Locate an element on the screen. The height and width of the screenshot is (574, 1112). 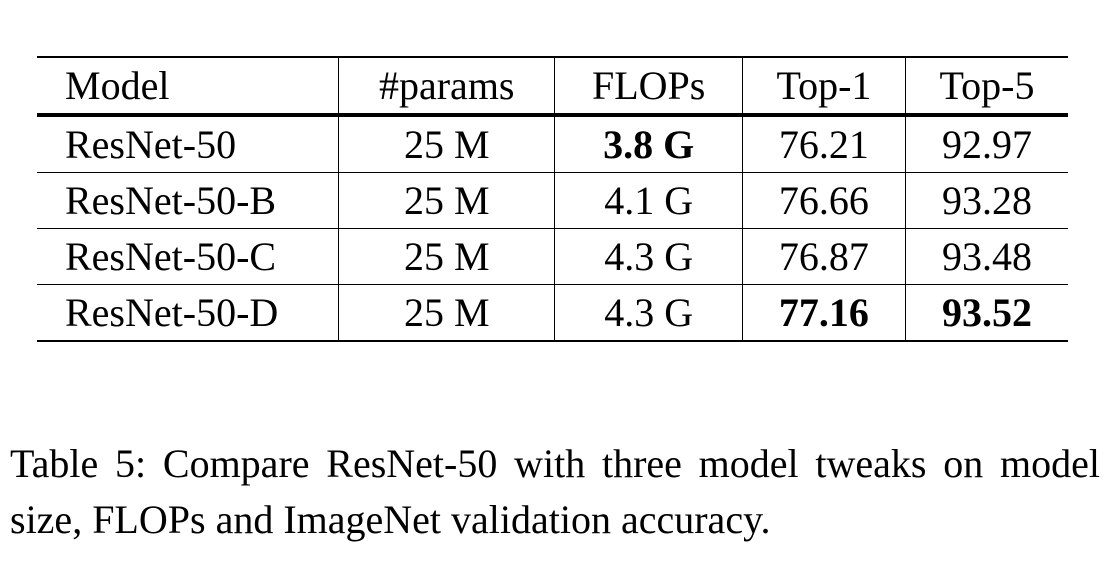
cell: ResNet-50-C is located at coordinates (188, 256).